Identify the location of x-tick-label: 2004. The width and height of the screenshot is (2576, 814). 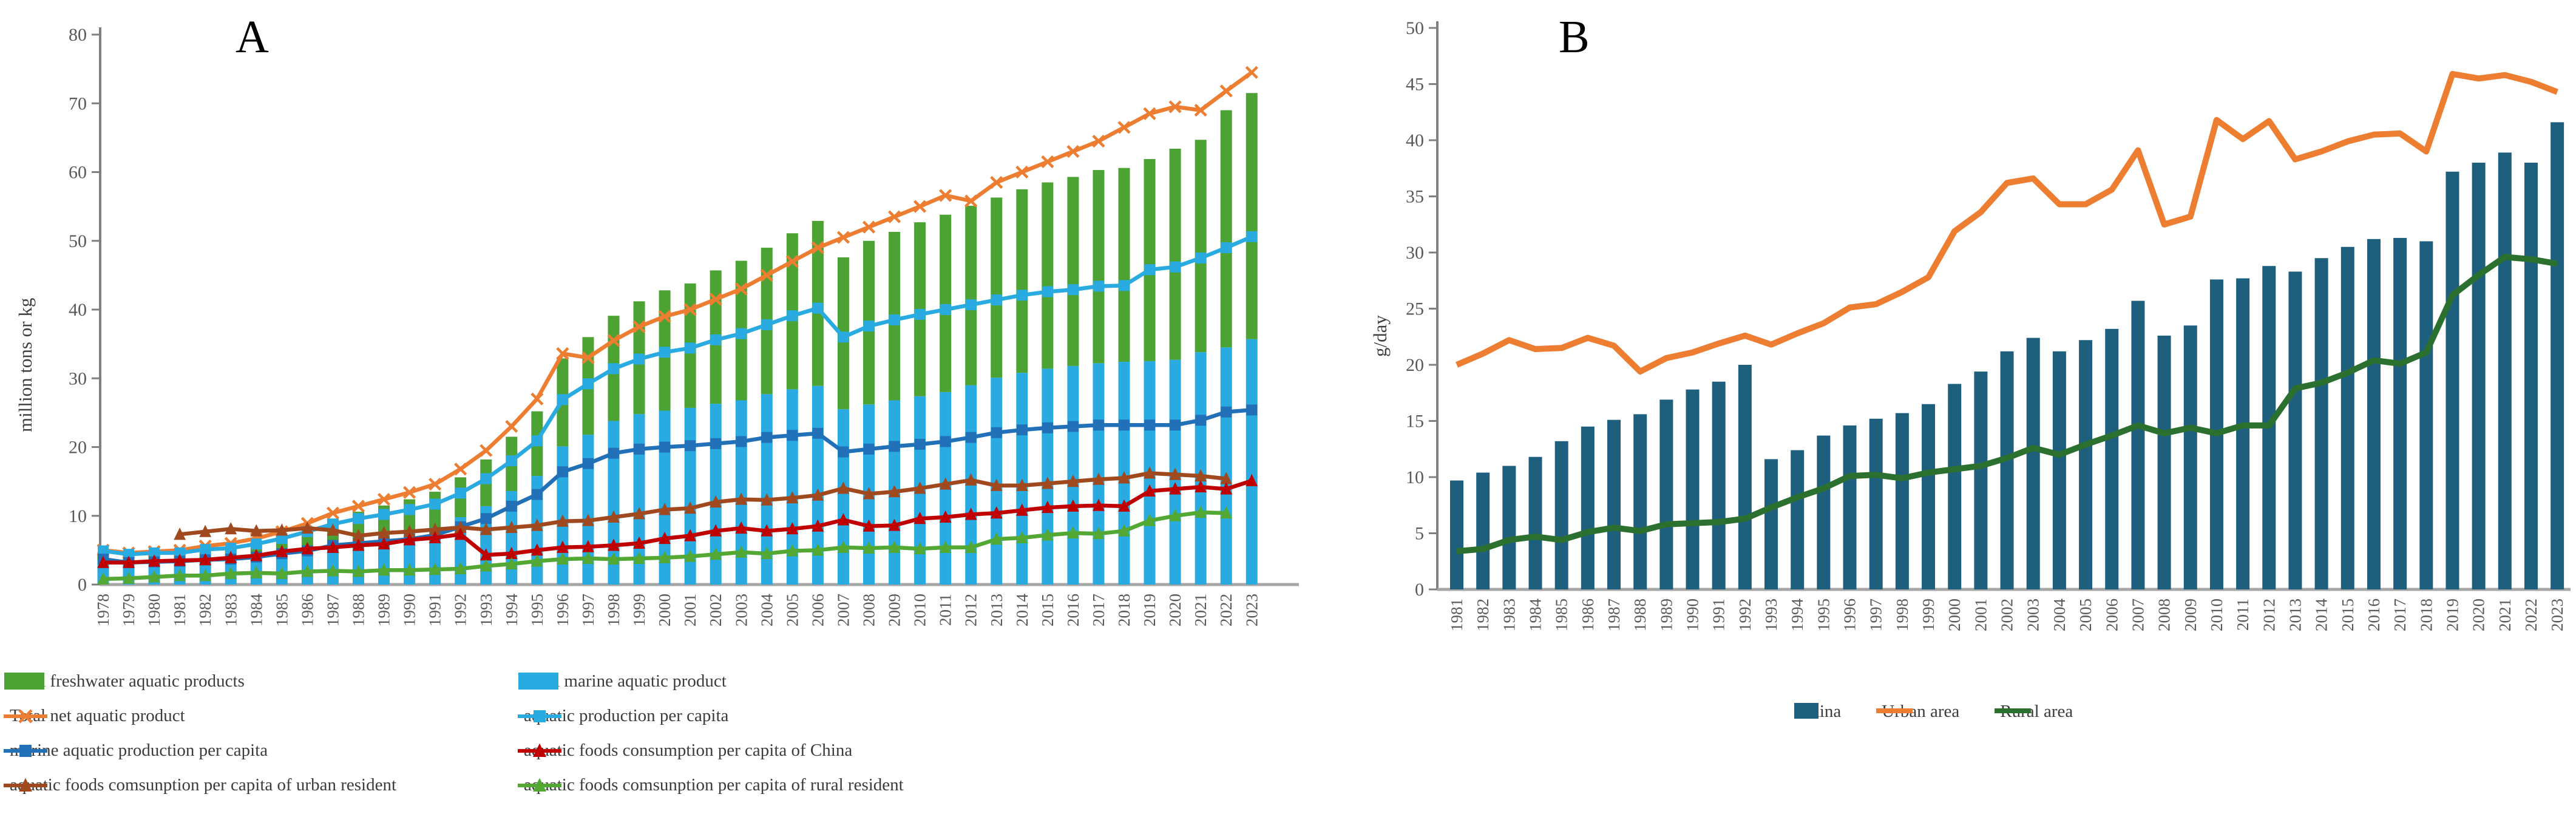
(767, 611).